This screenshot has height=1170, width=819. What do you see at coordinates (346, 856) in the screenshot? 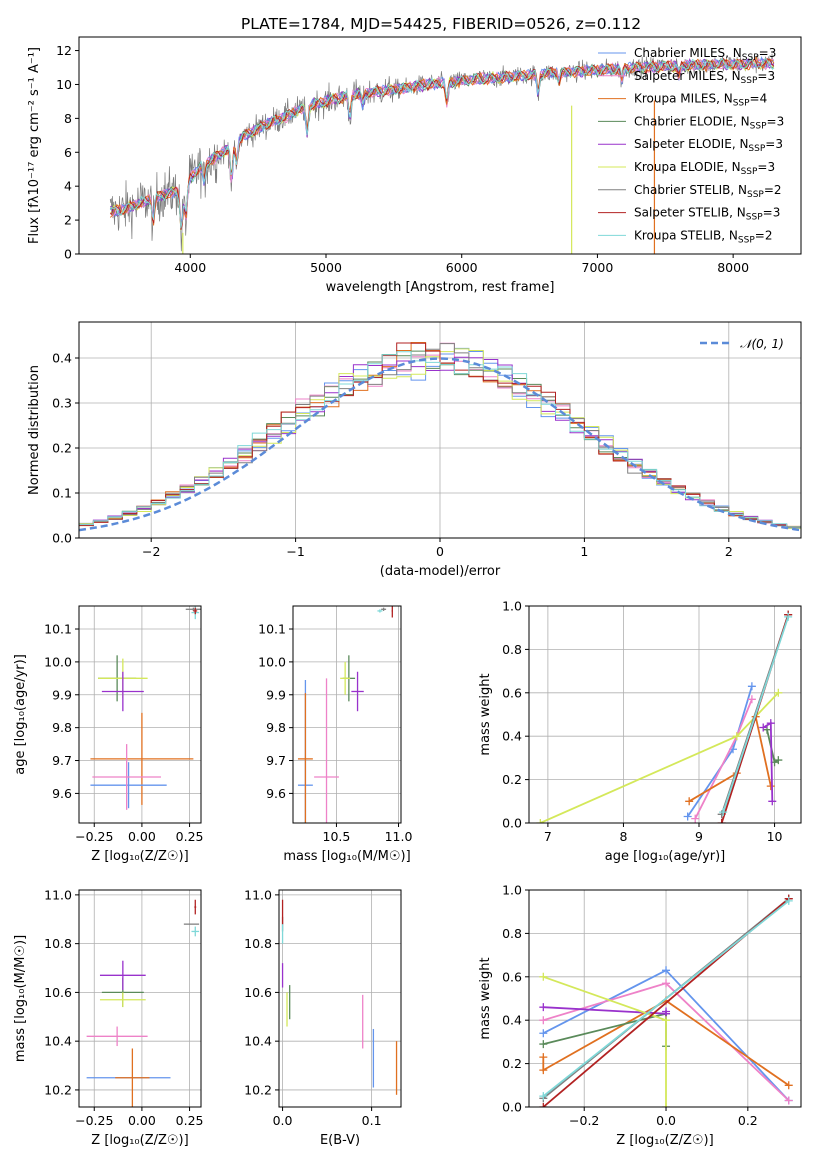
I see `x-axis-label: mass [log₁₀(M/M☉)]` at bounding box center [346, 856].